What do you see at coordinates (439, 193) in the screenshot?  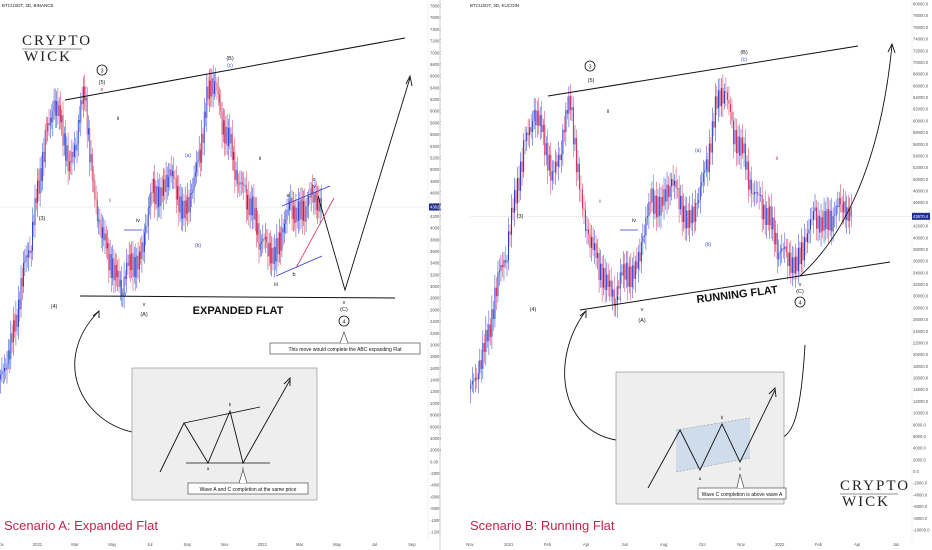 I see `left-y-tick-label: 46000.00` at bounding box center [439, 193].